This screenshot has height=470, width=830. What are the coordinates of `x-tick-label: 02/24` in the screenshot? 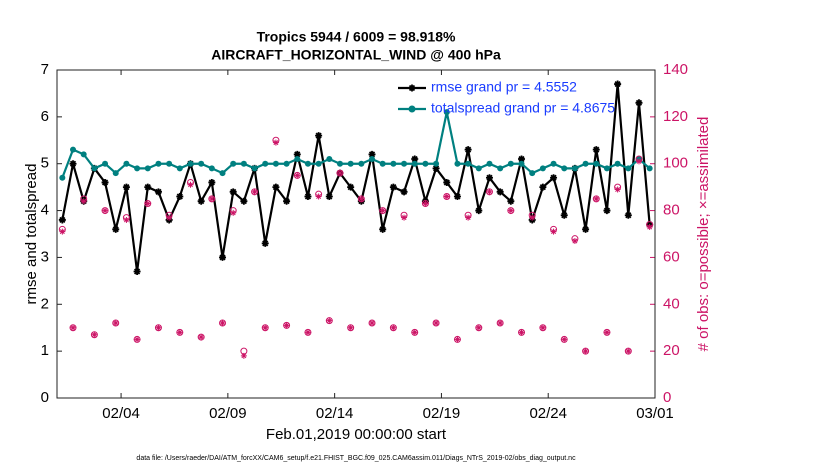 It's located at (548, 413).